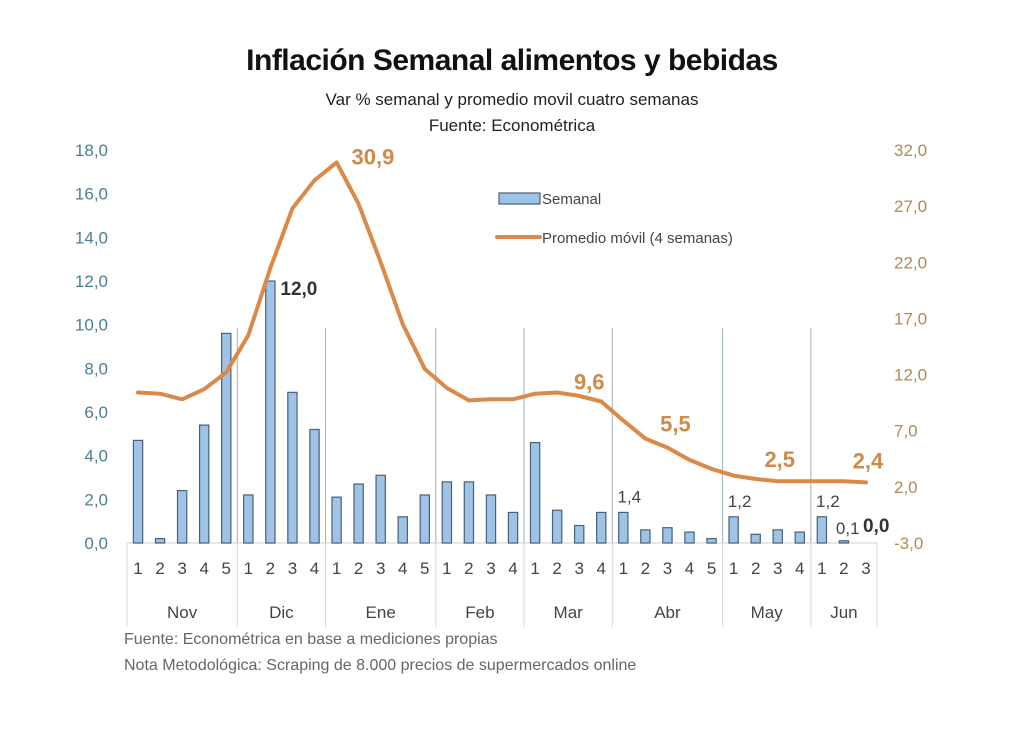  I want to click on month-label-abr: Abr, so click(667, 612).